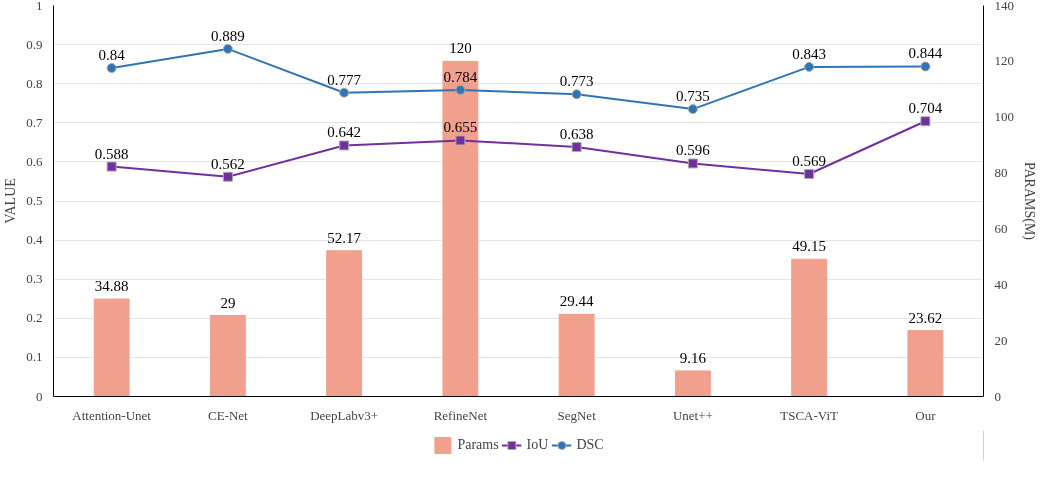 The height and width of the screenshot is (480, 1055). Describe the element at coordinates (925, 317) in the screenshot. I see `data-label: 23.62` at that location.